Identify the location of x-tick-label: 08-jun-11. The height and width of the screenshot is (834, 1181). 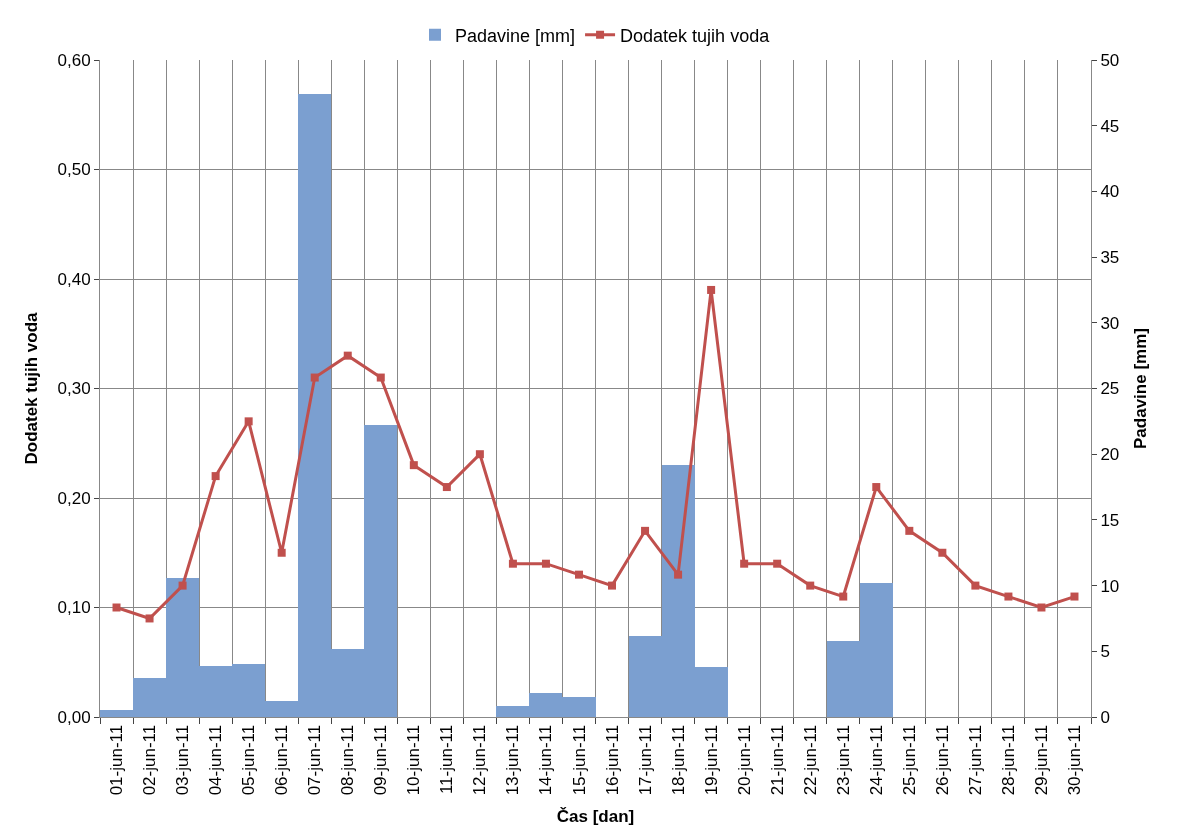
(348, 760).